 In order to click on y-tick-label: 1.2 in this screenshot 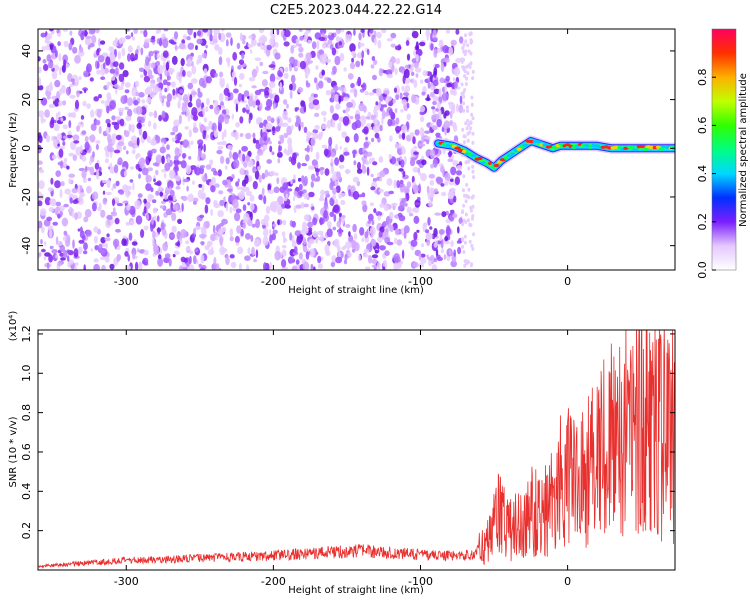, I will do `click(26, 334)`.